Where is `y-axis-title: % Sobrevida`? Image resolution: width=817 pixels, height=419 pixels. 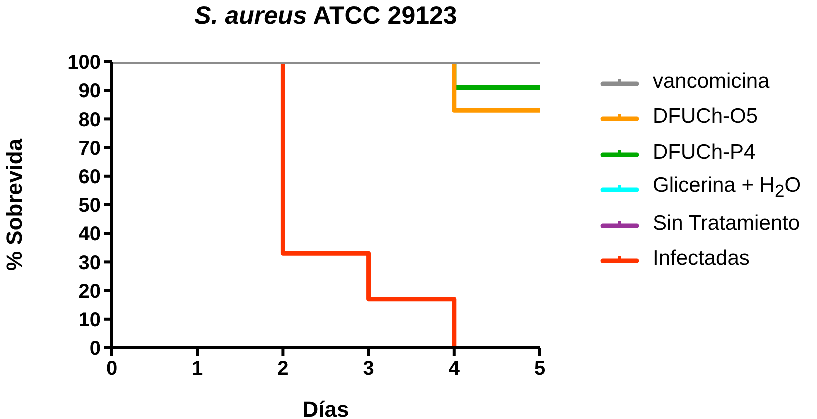 y-axis-title: % Sobrevida is located at coordinates (14, 205).